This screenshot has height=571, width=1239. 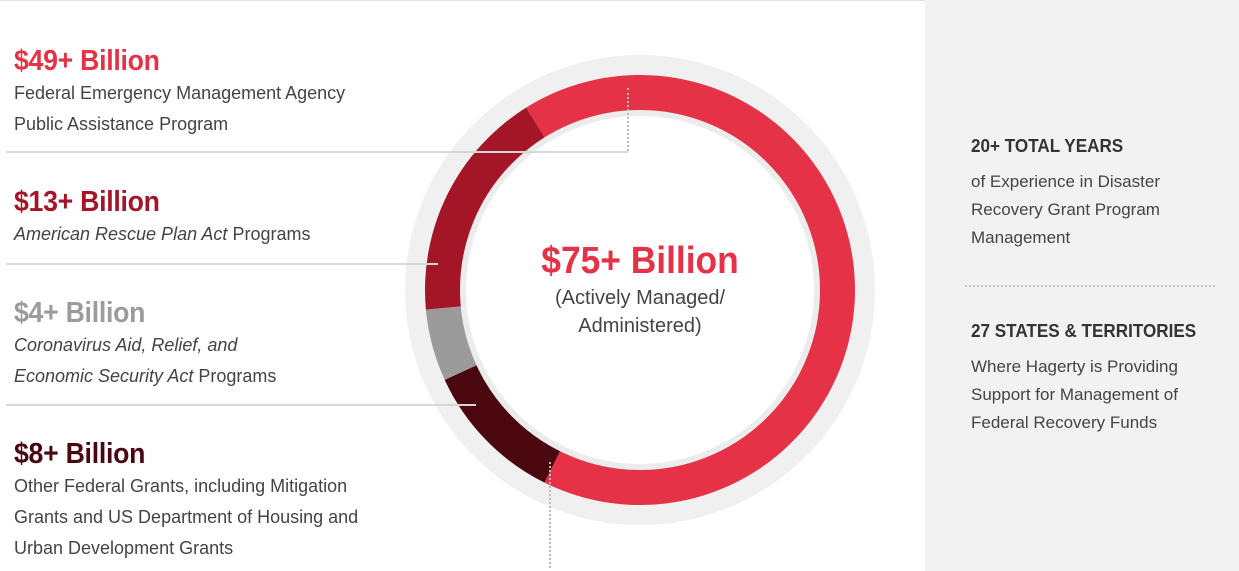 I want to click on description-line: Coronavirus Aid, Relief, and, so click(x=145, y=345).